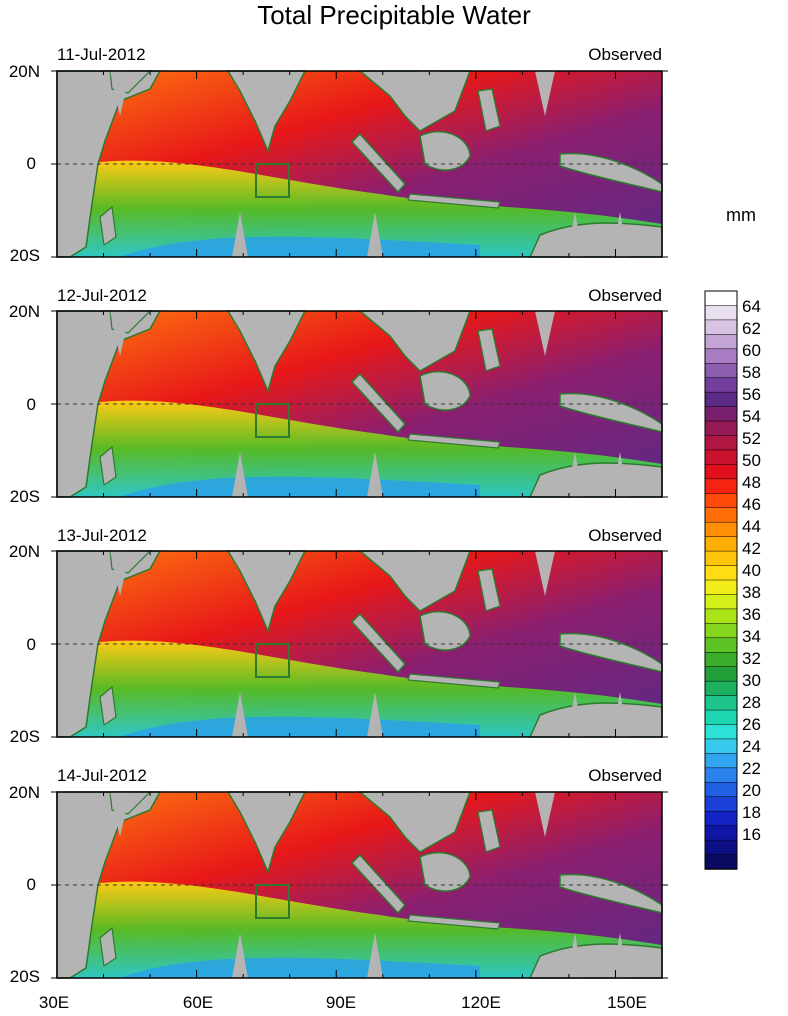  I want to click on lat-label-20n: 20N, so click(24, 551).